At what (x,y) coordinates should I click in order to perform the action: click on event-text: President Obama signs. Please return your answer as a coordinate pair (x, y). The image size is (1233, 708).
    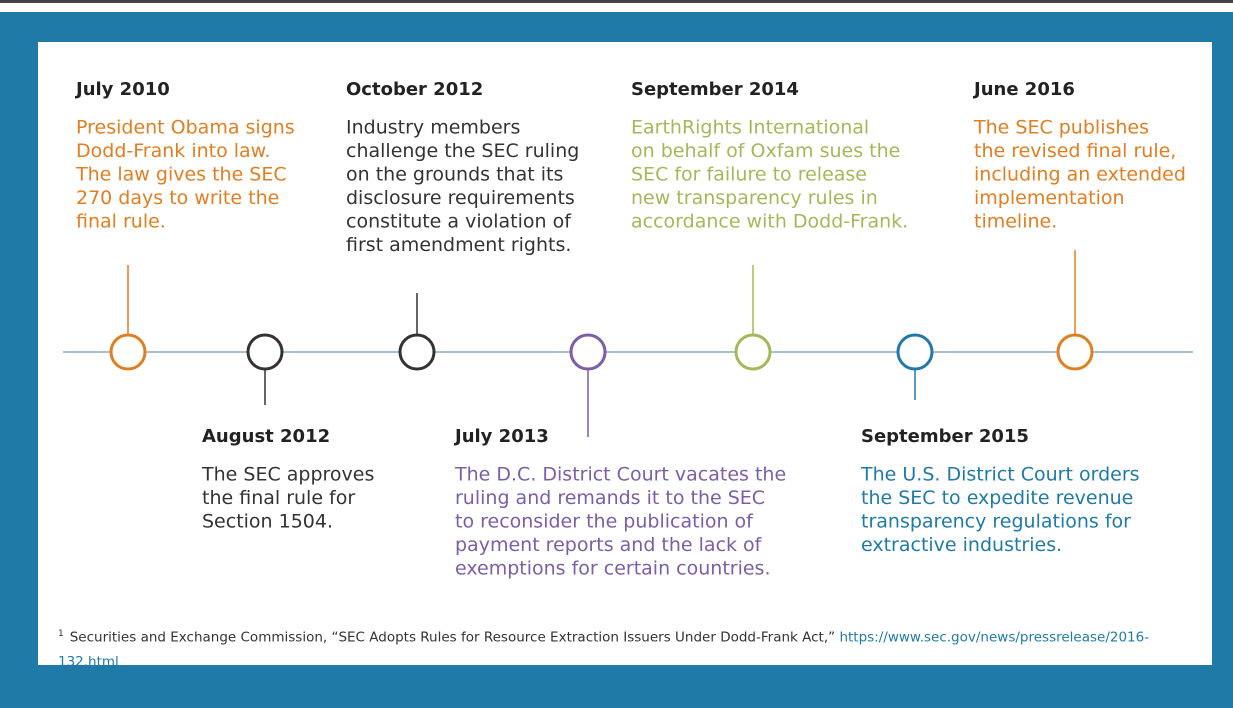
    Looking at the image, I should click on (185, 128).